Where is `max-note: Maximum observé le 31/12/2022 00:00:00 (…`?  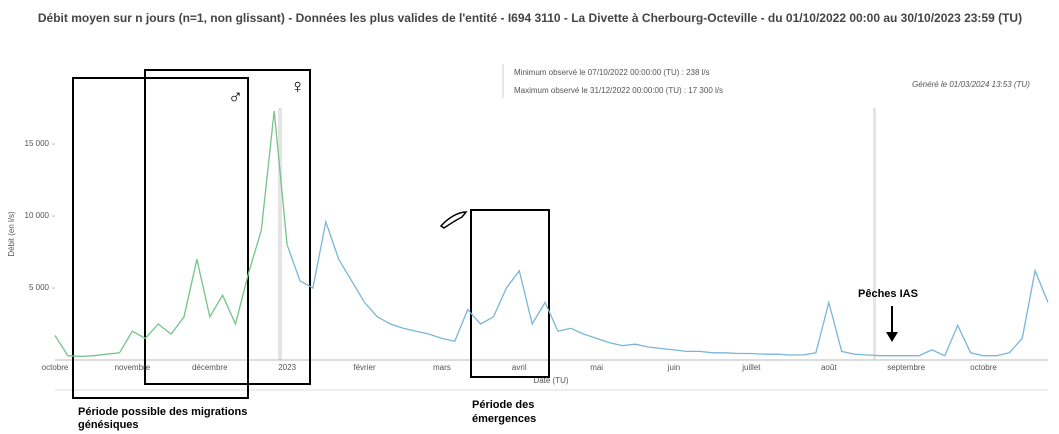 max-note: Maximum observé le 31/12/2022 00:00:00 (… is located at coordinates (618, 90).